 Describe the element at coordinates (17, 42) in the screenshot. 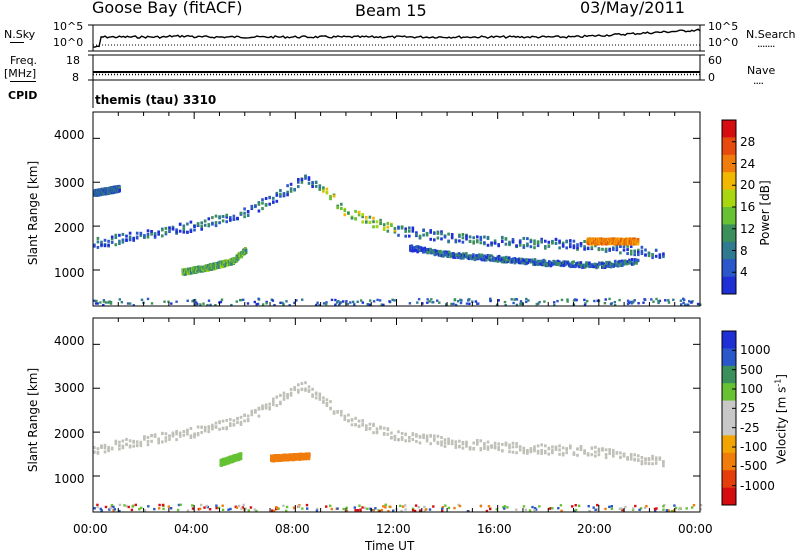

I see `nsky-underline` at that location.